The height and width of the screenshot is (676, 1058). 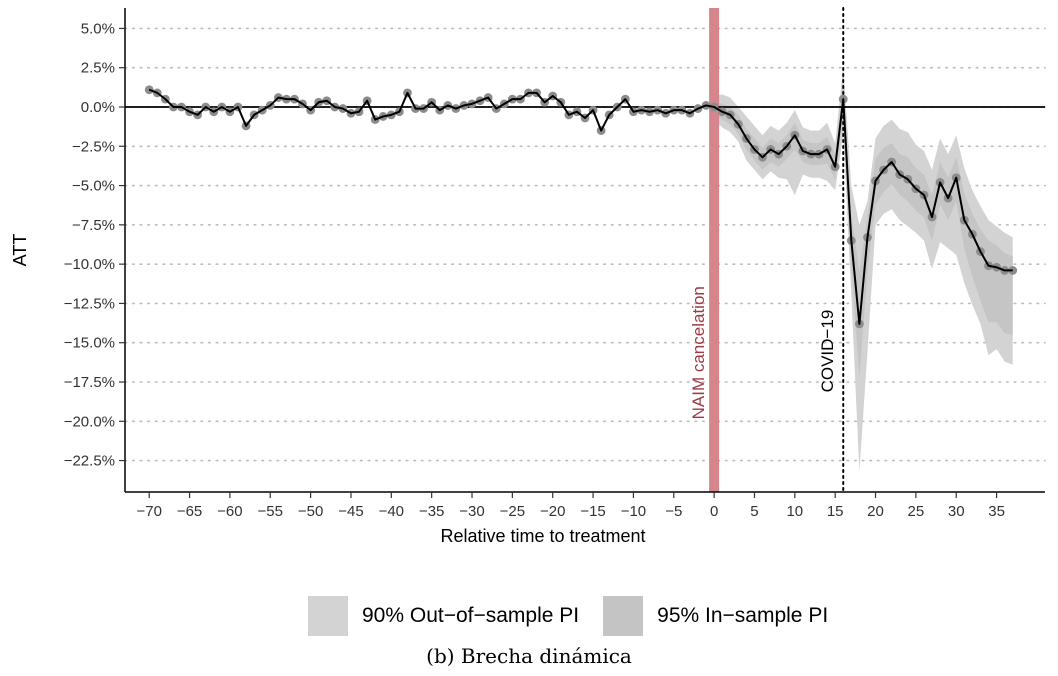 What do you see at coordinates (229, 511) in the screenshot?
I see `x-tick-label: −60` at bounding box center [229, 511].